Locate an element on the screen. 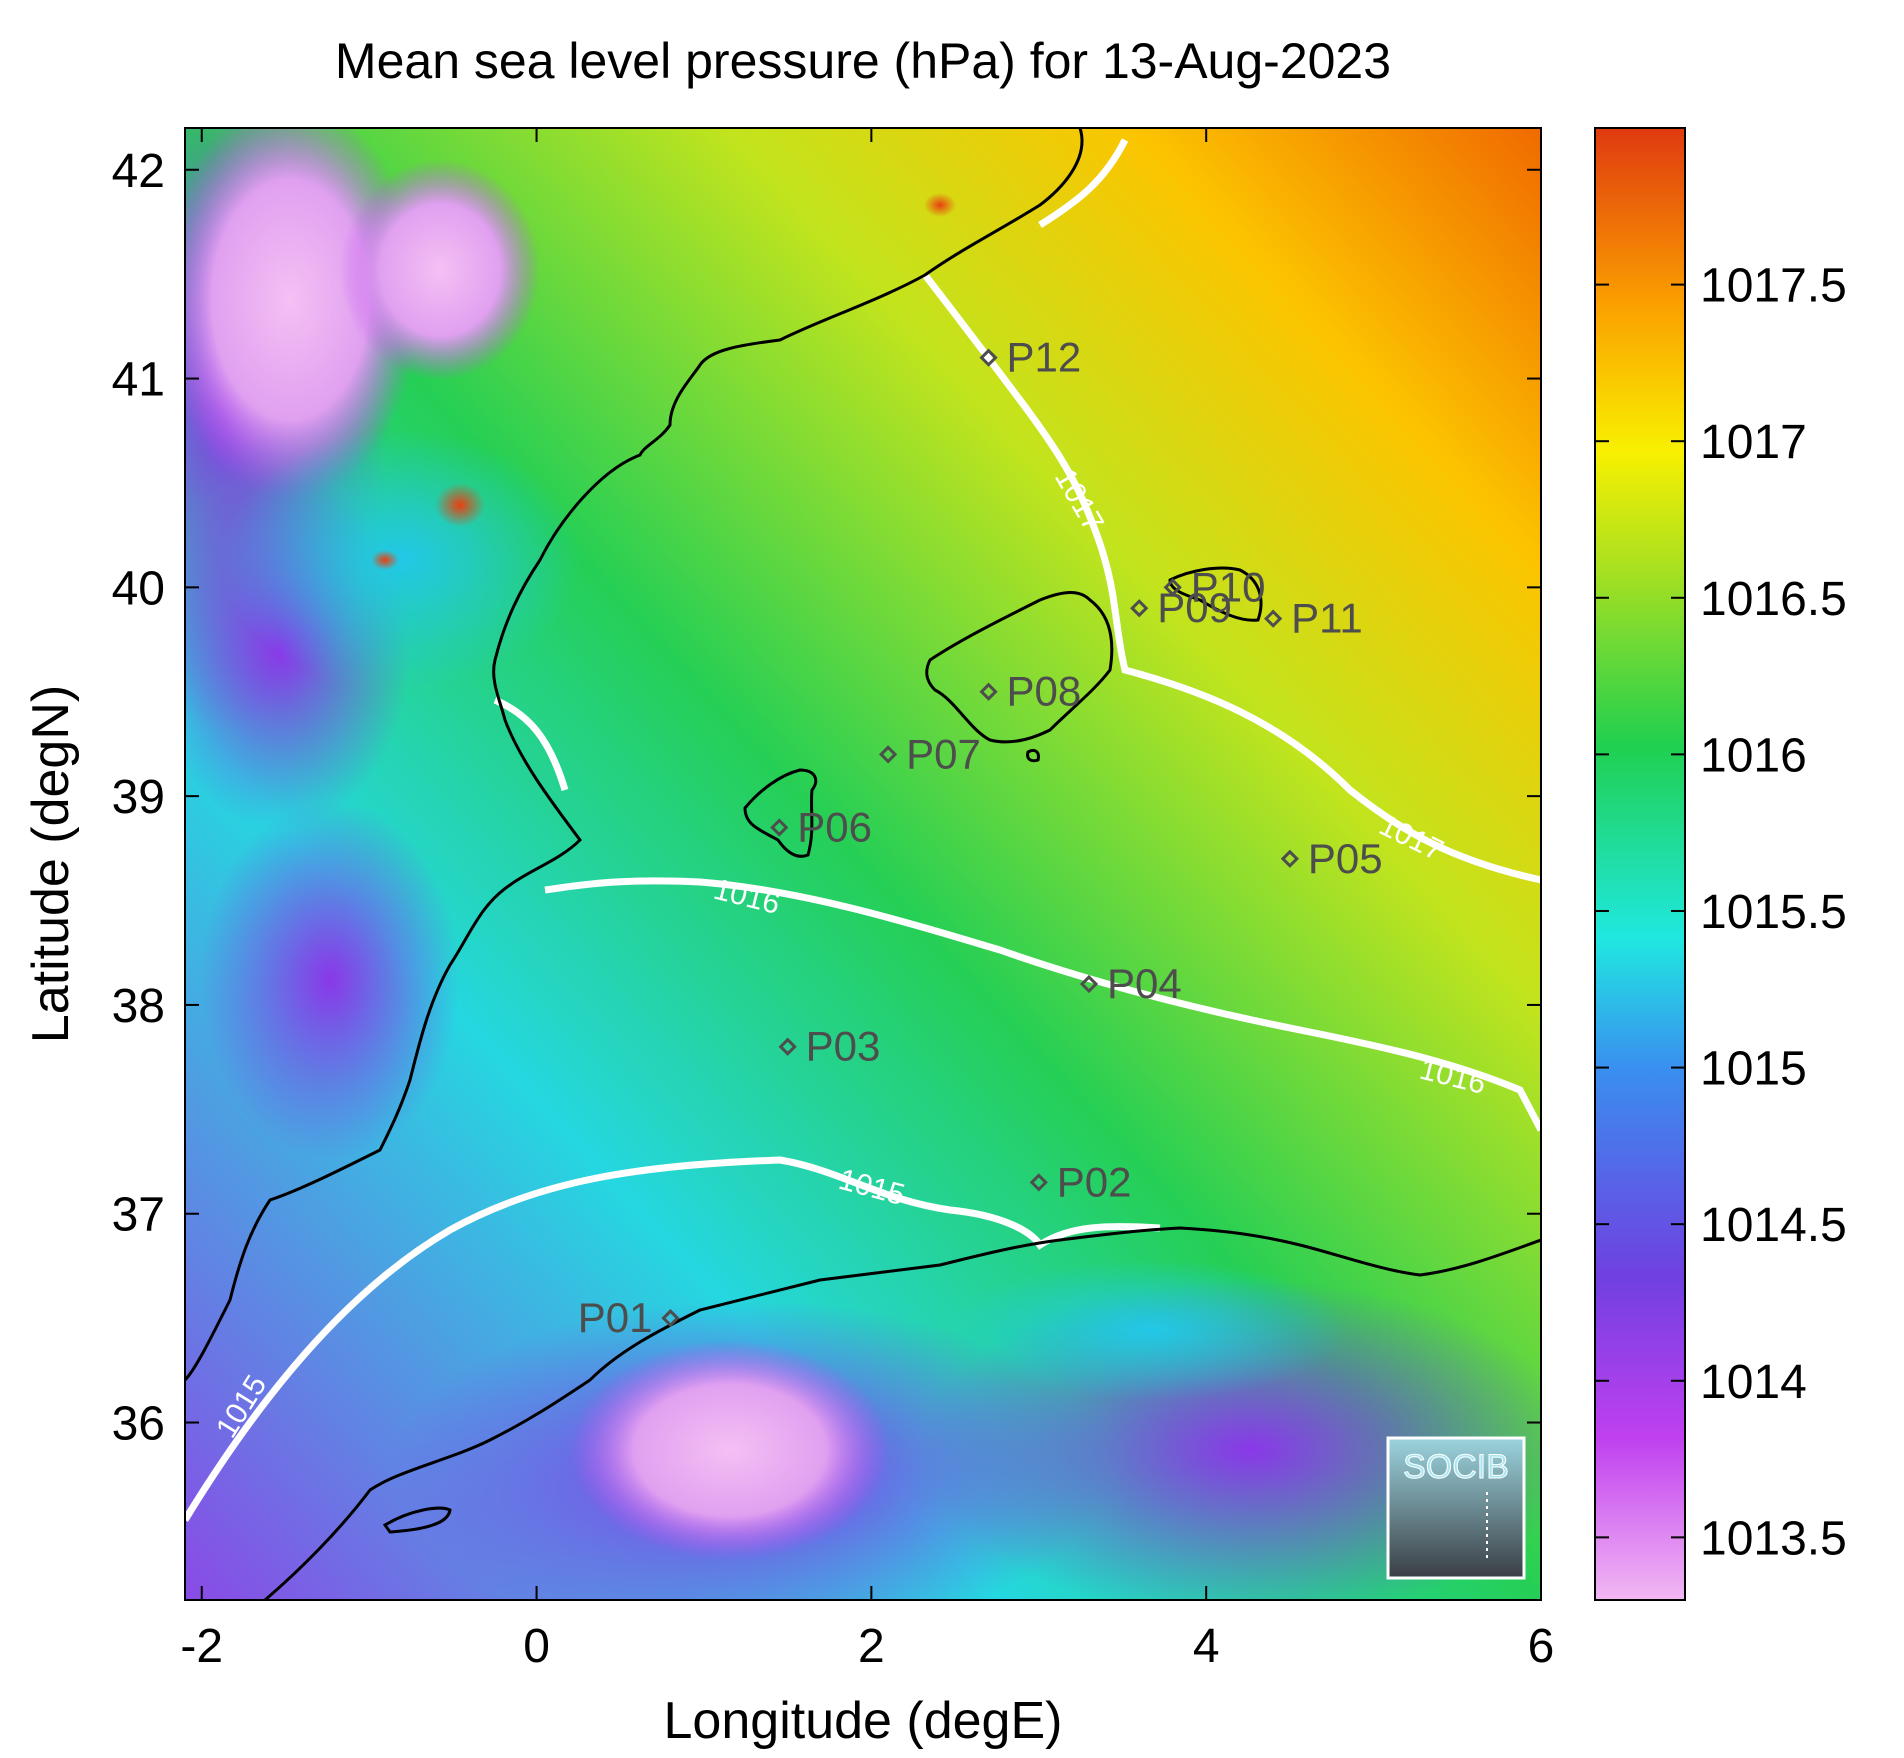 The height and width of the screenshot is (1758, 1904). x-tick-label: 2 is located at coordinates (871, 1646).